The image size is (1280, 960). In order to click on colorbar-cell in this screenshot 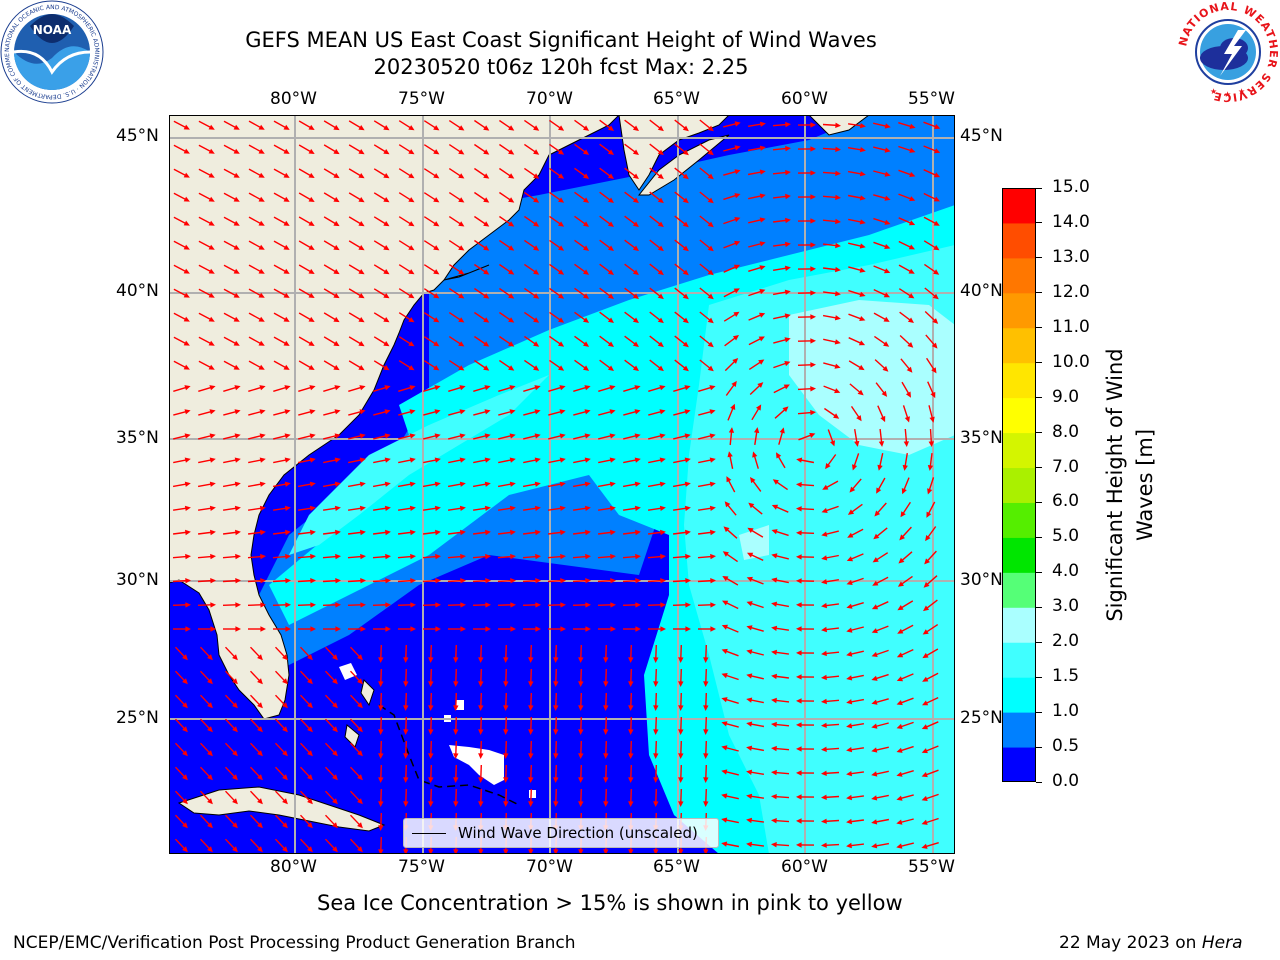, I will do `click(1019, 450)`.